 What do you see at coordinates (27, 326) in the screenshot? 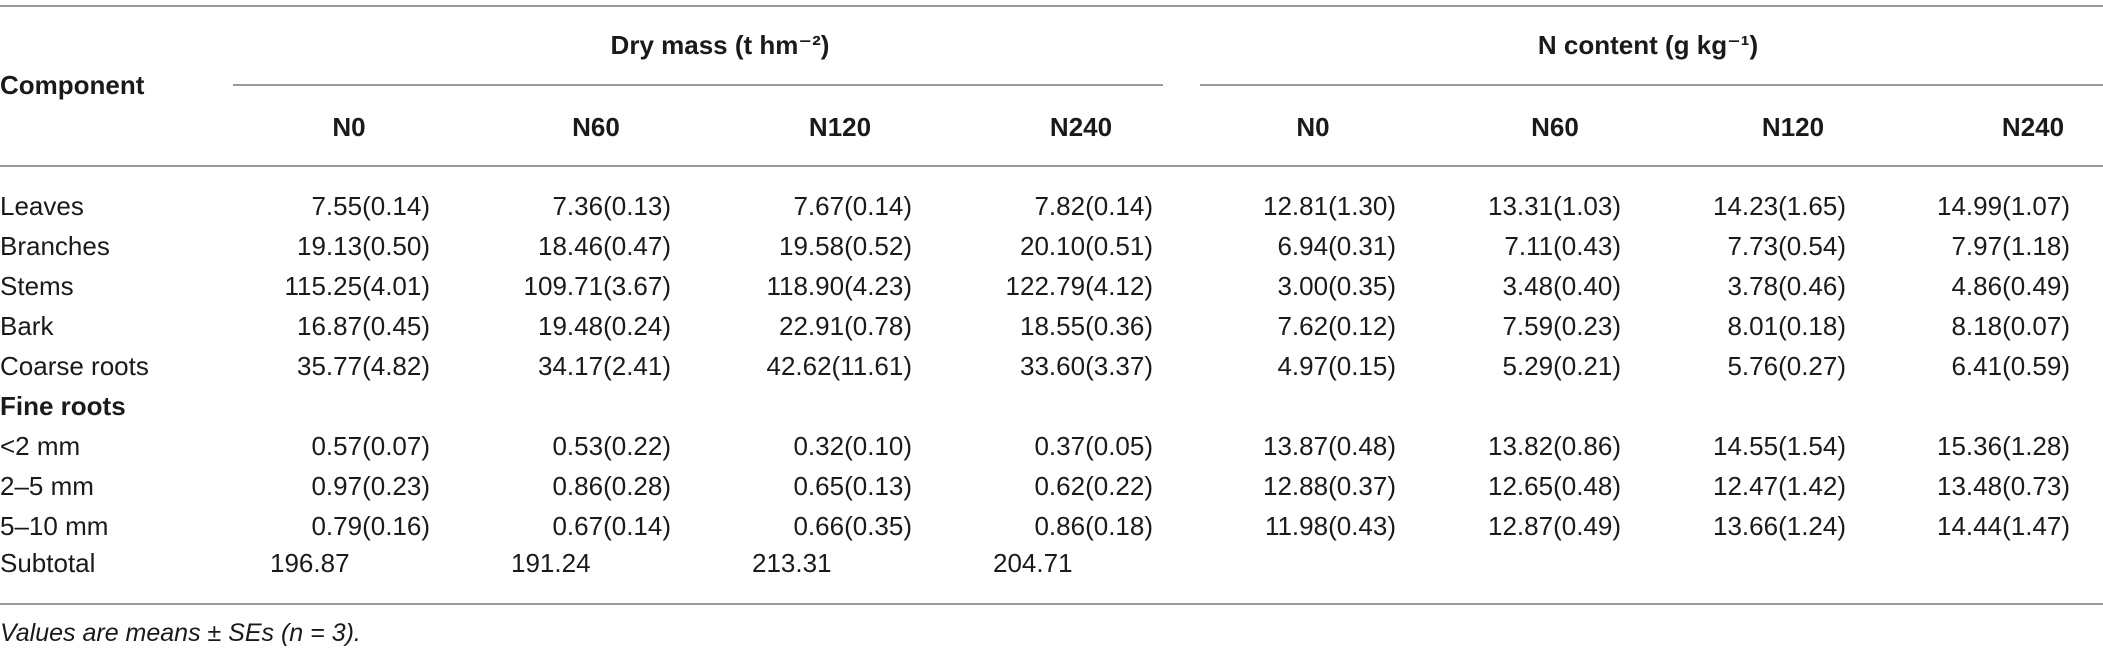
I see `row-label: Bark` at bounding box center [27, 326].